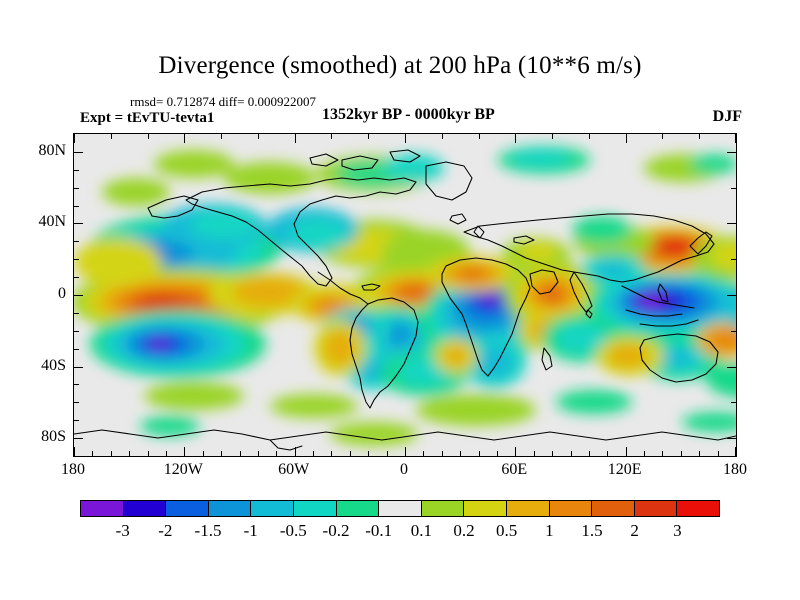 This screenshot has height=600, width=800. Describe the element at coordinates (514, 469) in the screenshot. I see `x-axis-label-4: 60E` at that location.